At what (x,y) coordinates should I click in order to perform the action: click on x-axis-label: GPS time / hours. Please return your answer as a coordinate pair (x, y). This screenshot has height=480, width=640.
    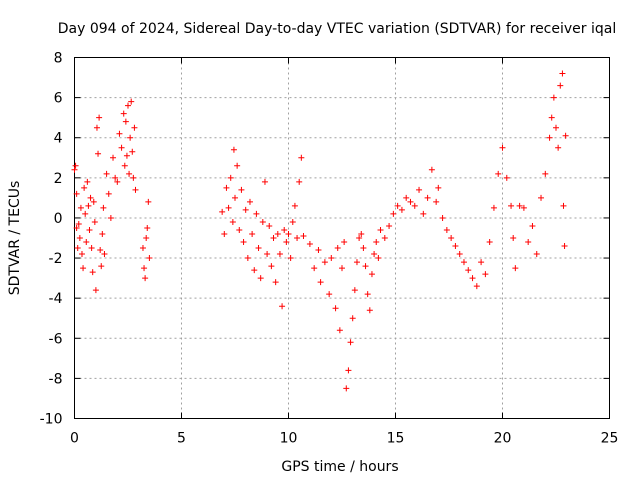
    Looking at the image, I should click on (339, 467).